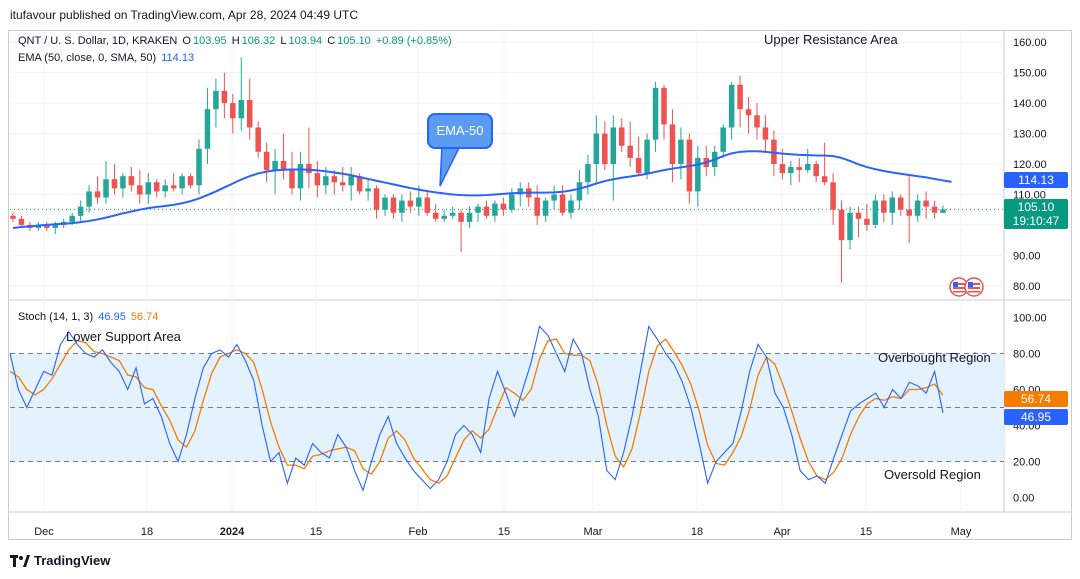 This screenshot has width=1080, height=579. I want to click on stoch-legend: Stoch (14, 1, 3) 46.95 56.74, so click(89, 317).